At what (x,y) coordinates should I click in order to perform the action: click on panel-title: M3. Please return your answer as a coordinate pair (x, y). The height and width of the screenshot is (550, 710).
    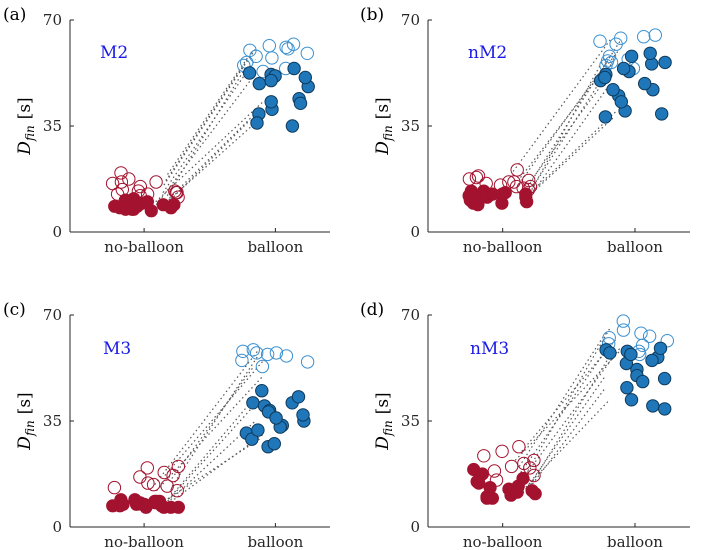
    Looking at the image, I should click on (117, 349).